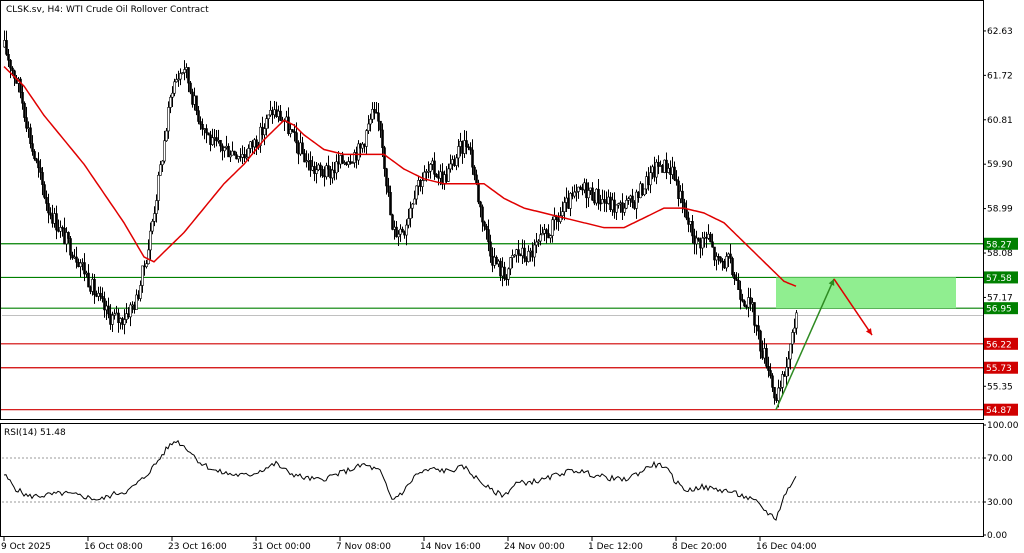 The height and width of the screenshot is (553, 1024). I want to click on time-tick-label: 23 Oct 16:00, so click(197, 547).